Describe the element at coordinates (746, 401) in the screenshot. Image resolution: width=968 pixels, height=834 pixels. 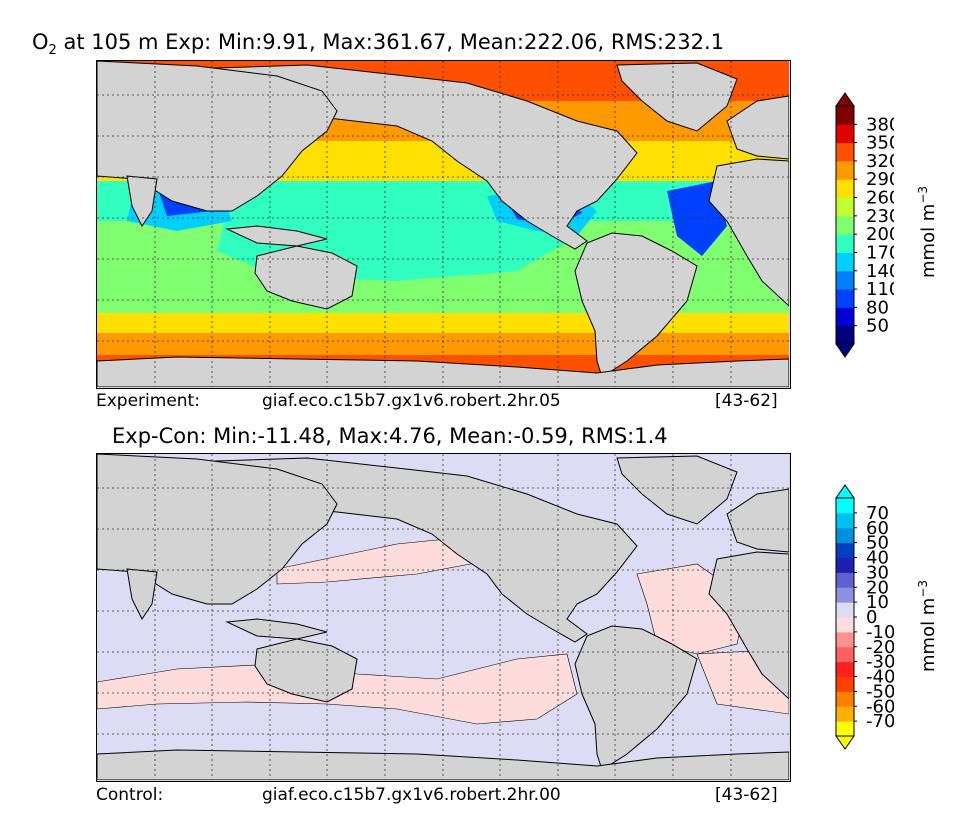
I see `top-caption-right: [43-62]` at that location.